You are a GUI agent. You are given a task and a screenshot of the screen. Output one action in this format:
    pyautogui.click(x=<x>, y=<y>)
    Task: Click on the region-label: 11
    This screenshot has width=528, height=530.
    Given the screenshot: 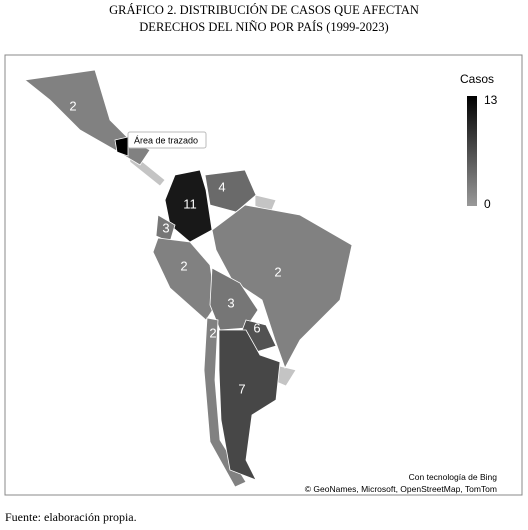 What is the action you would take?
    pyautogui.click(x=190, y=203)
    